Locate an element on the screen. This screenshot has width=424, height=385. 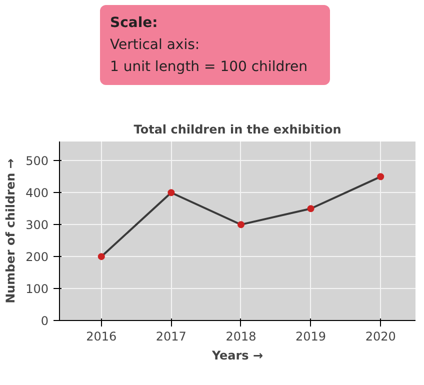
y-tick-label: 400 is located at coordinates (37, 193).